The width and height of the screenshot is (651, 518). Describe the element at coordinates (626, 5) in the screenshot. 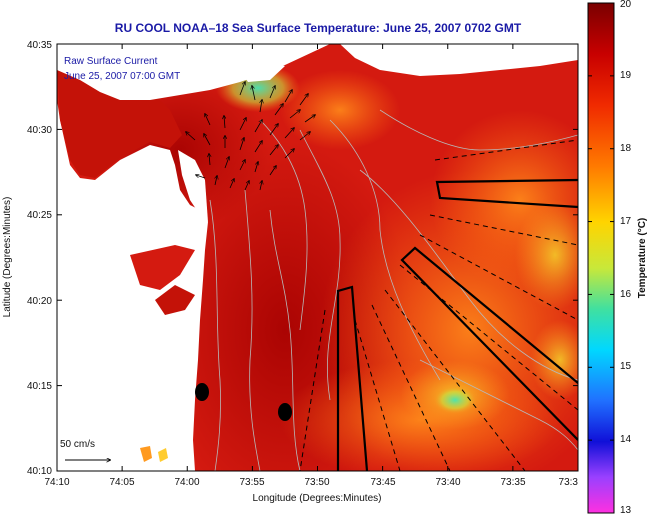

I see `colorbar-tick-label: 20` at that location.